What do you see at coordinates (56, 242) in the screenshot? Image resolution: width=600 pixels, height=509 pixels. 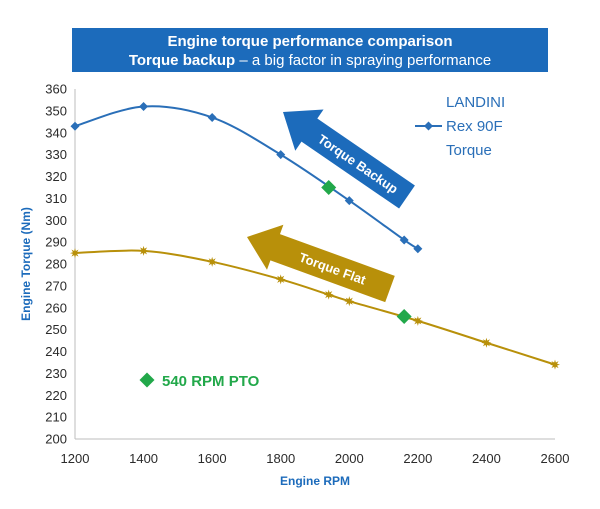 I see `y-tick-label: 290` at bounding box center [56, 242].